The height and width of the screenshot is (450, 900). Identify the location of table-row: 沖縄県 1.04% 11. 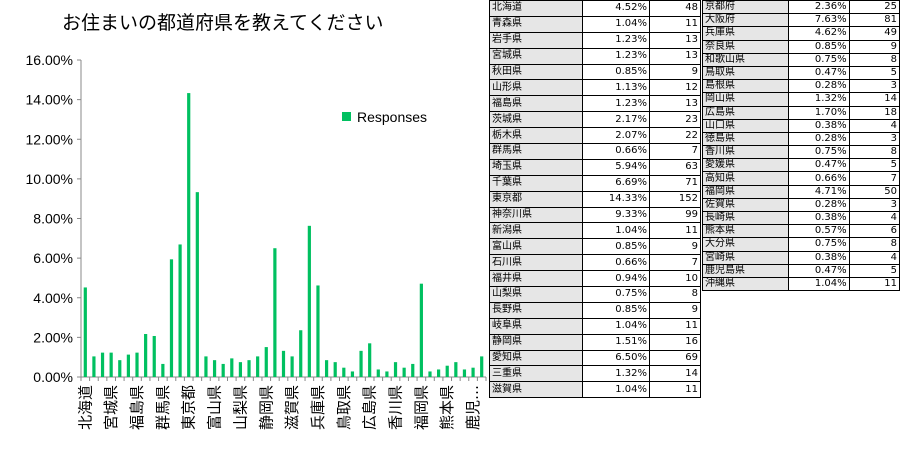
(800, 284).